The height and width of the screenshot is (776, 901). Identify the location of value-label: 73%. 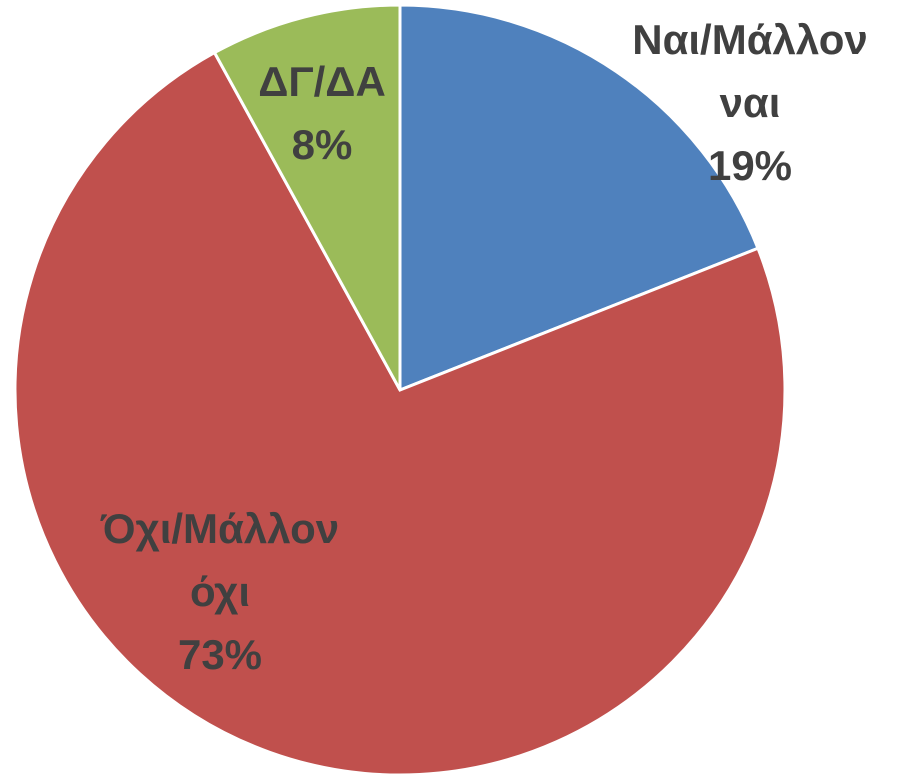
(220, 654).